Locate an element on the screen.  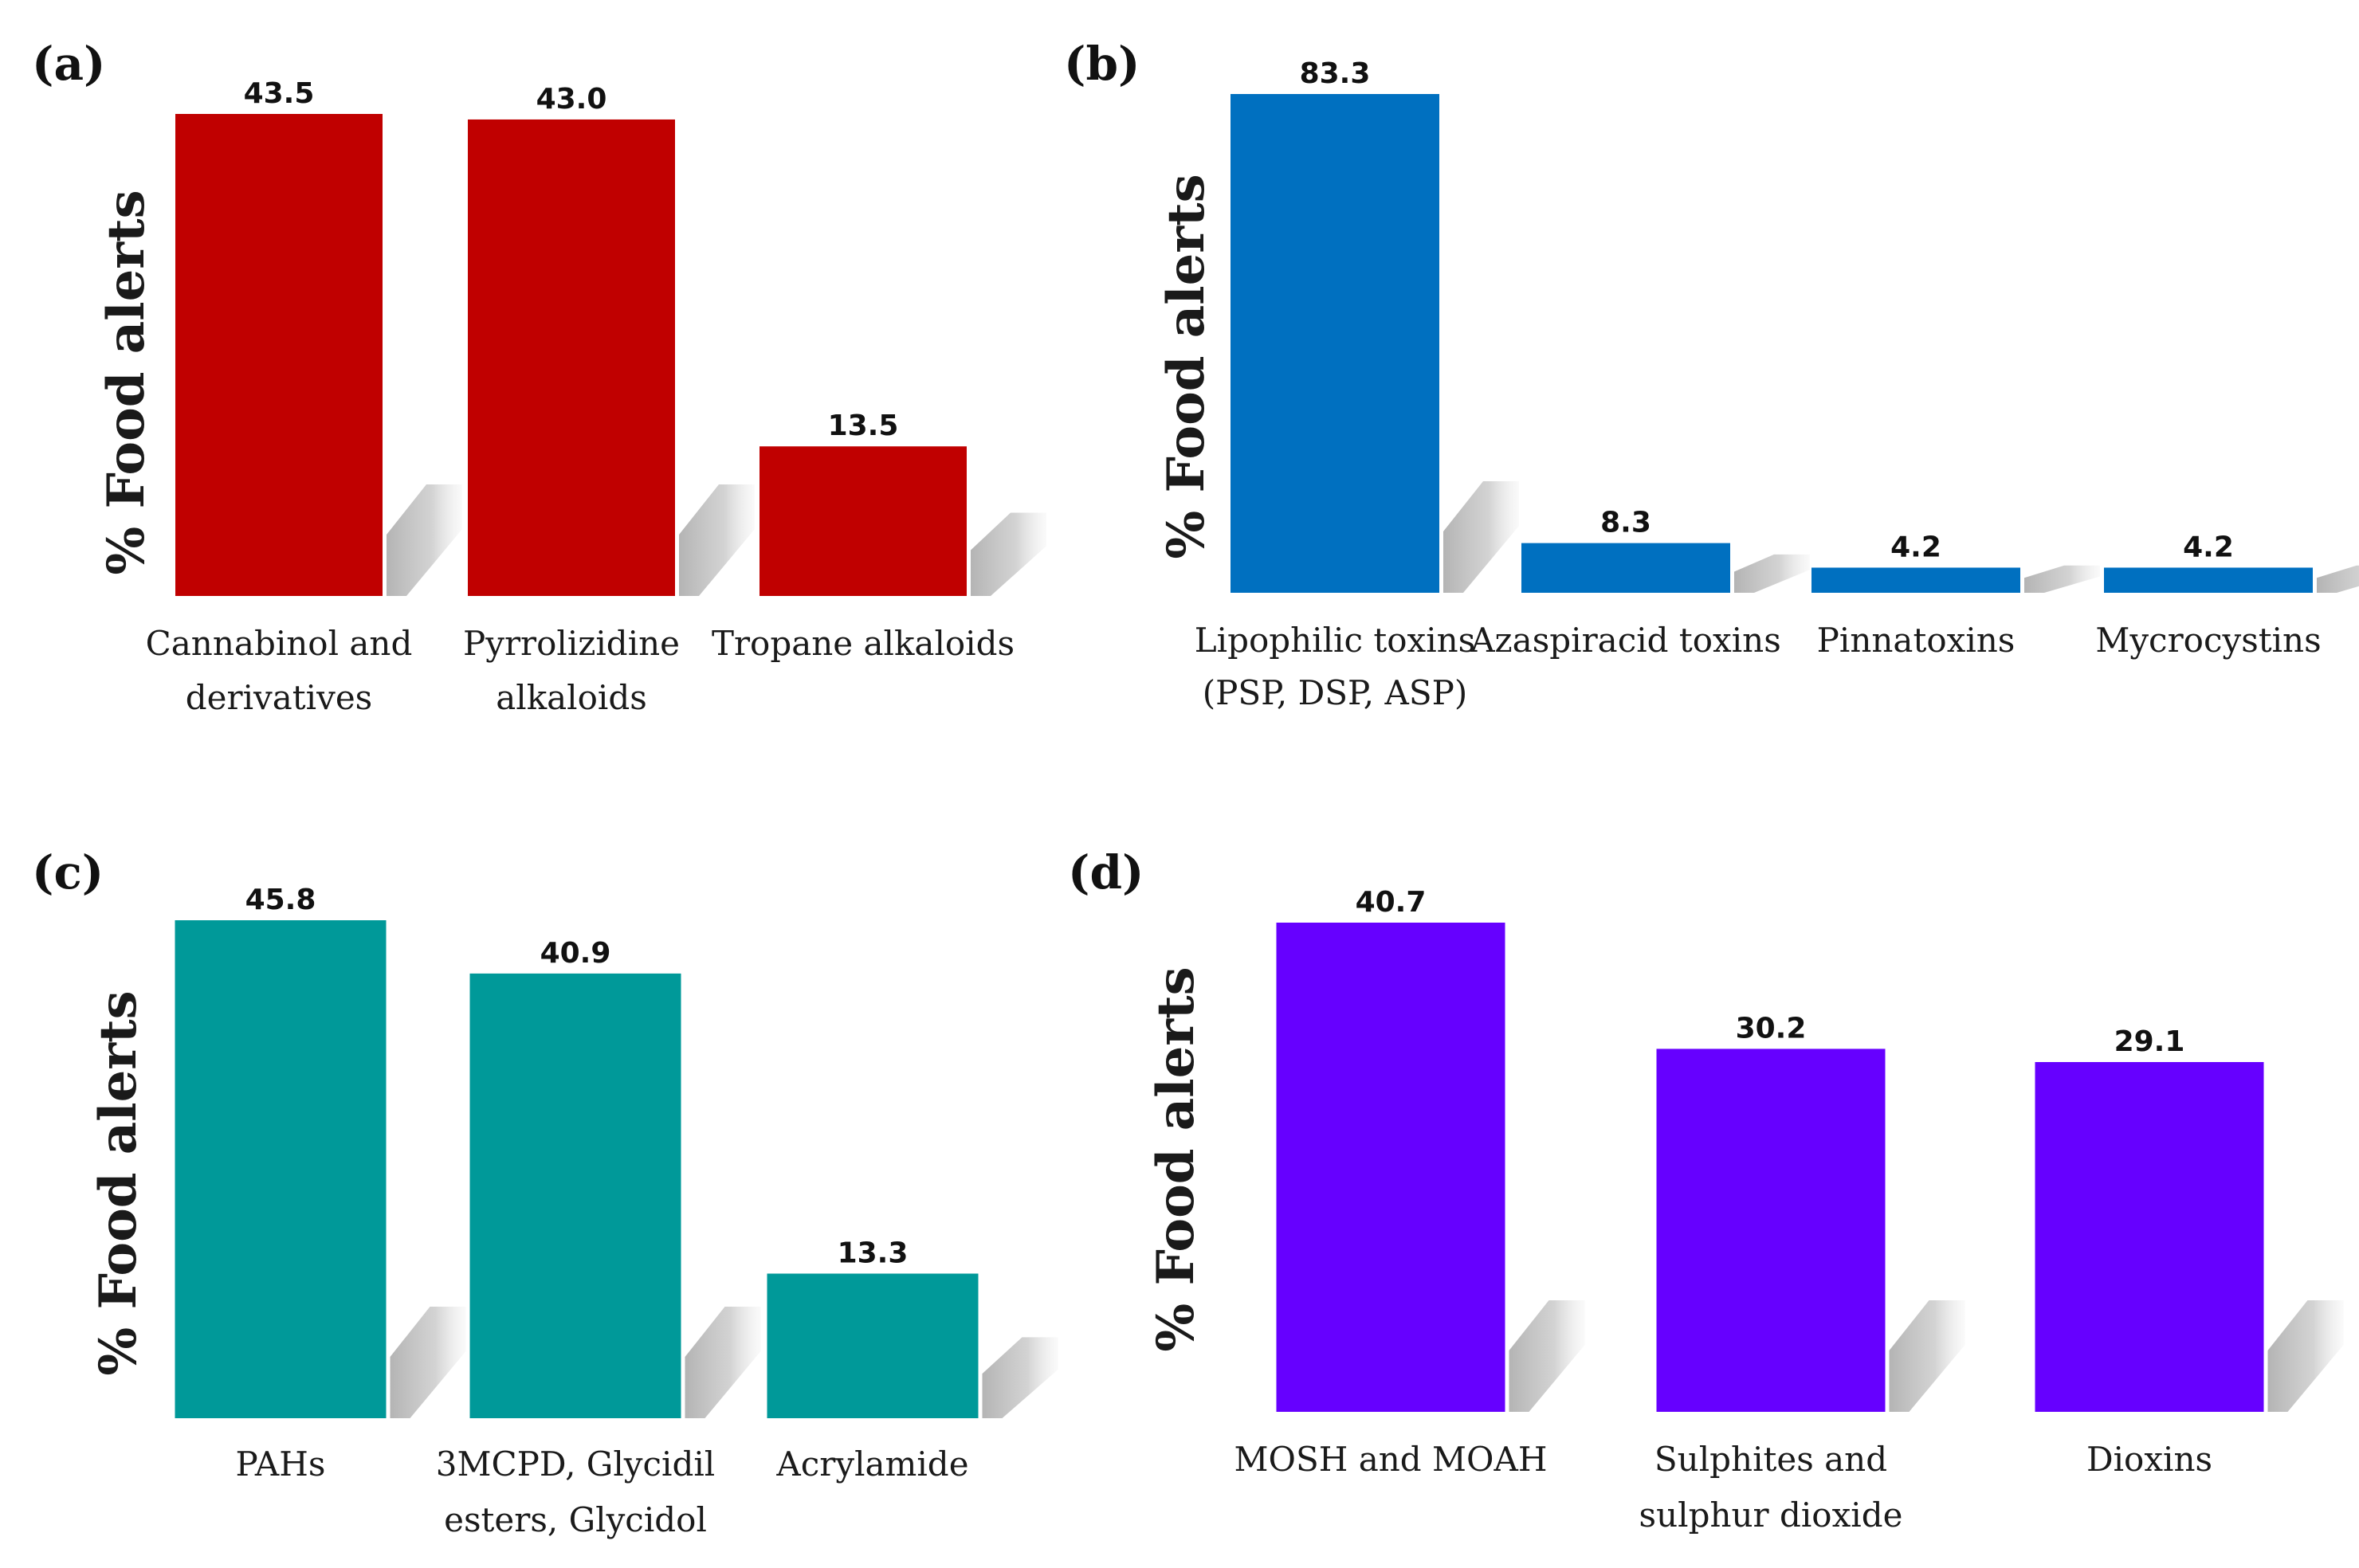
category-label: Mycrocystins is located at coordinates (2208, 640).